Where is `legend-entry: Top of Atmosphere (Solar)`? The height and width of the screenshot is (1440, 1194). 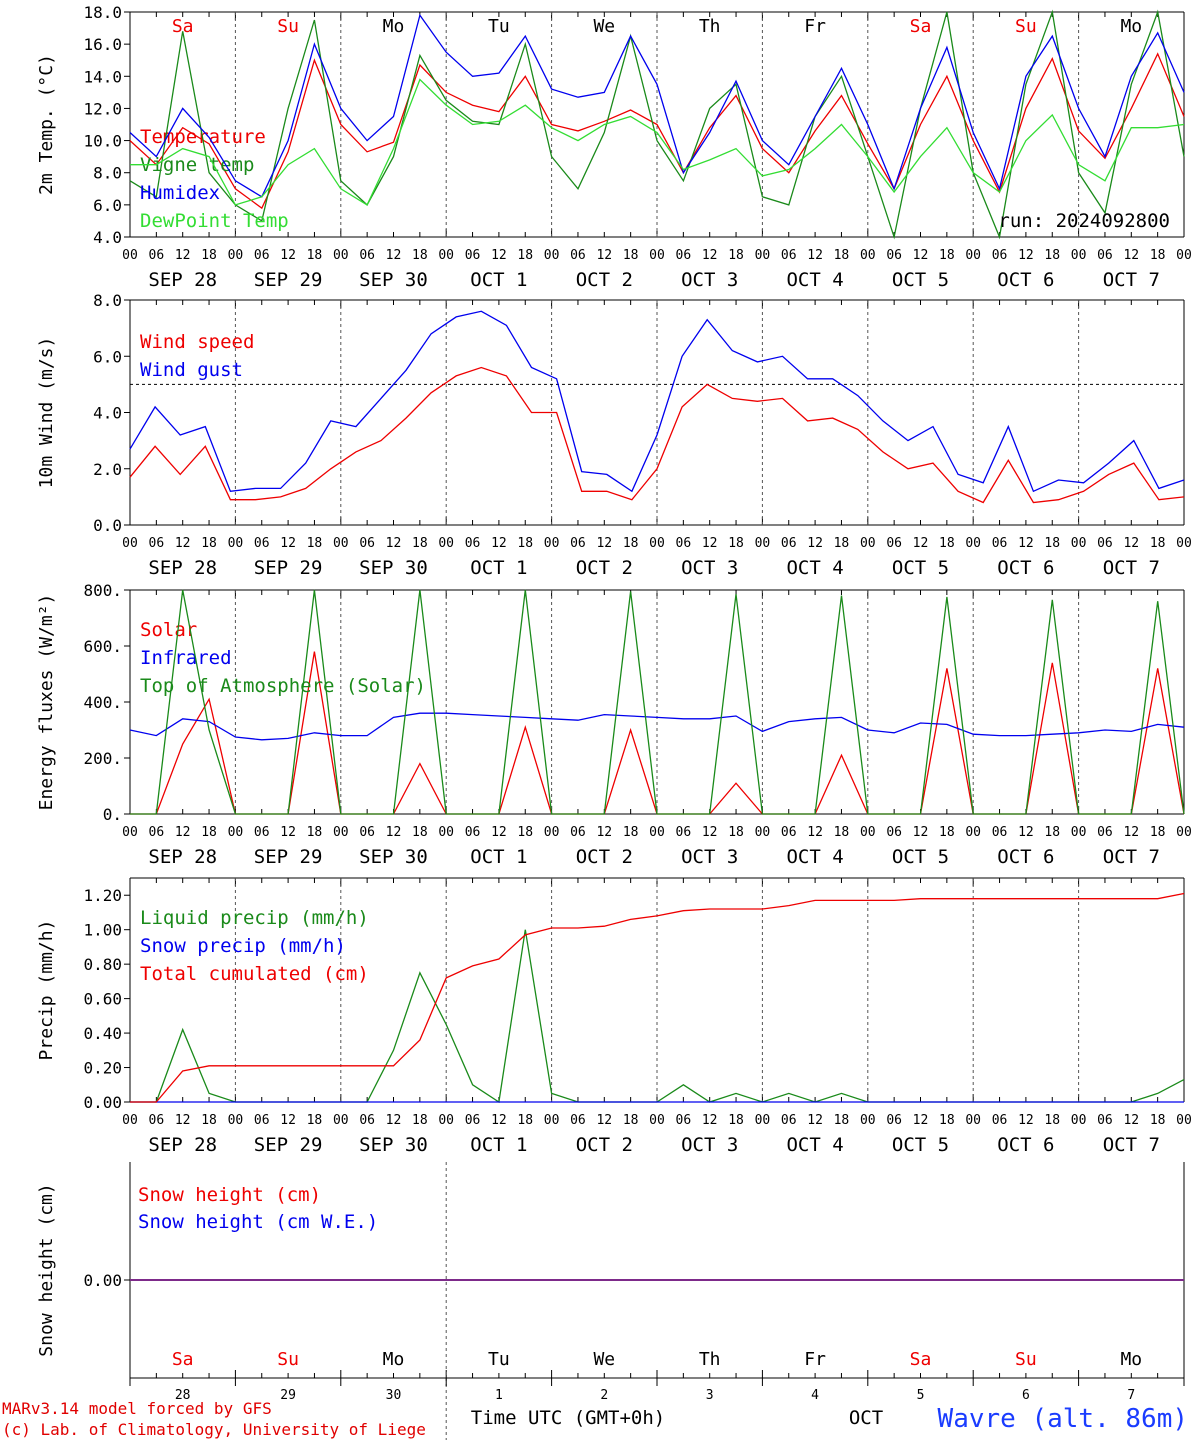 legend-entry: Top of Atmosphere (Solar) is located at coordinates (283, 686).